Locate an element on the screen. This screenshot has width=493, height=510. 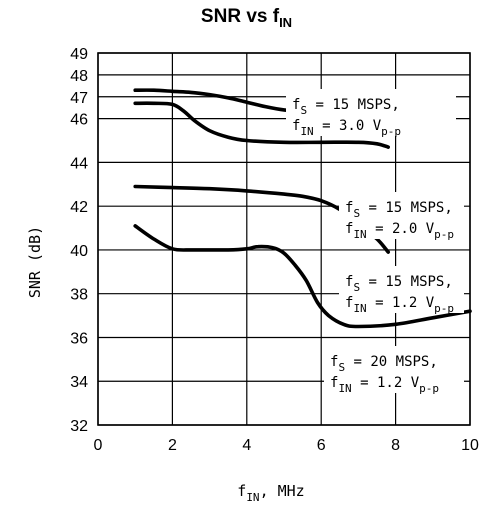
x-tick-label-1: 2 is located at coordinates (172, 445).